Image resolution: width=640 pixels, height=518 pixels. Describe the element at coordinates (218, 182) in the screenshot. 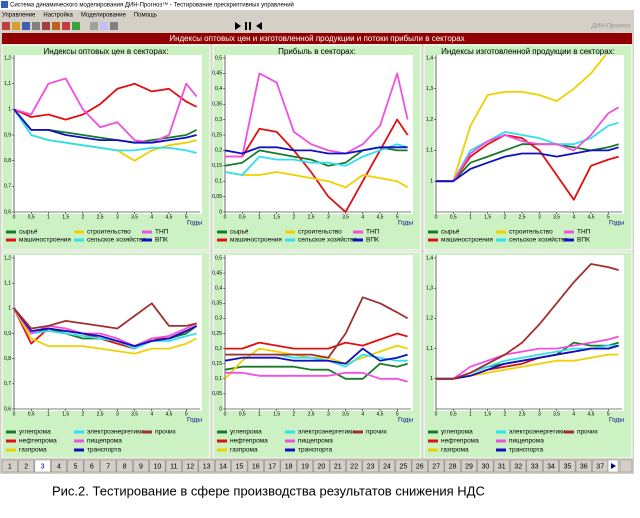

I see `y-tick-label: 0,1` at that location.